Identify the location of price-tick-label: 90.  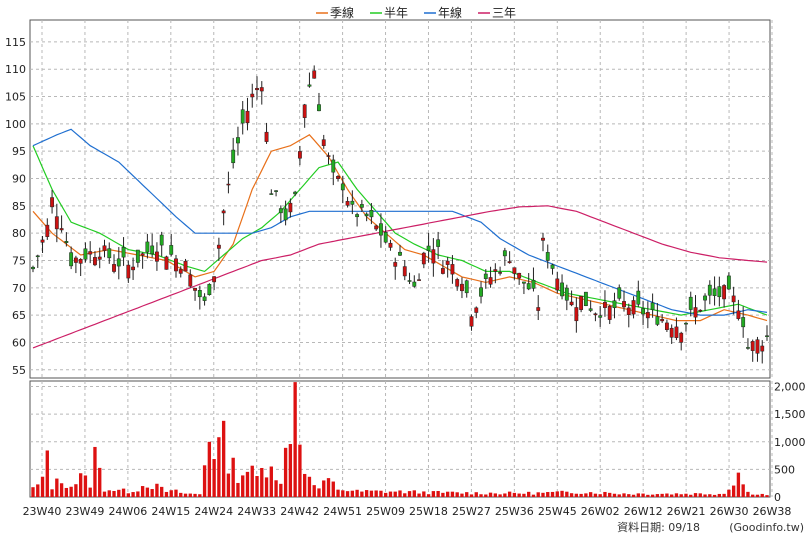
(19, 179).